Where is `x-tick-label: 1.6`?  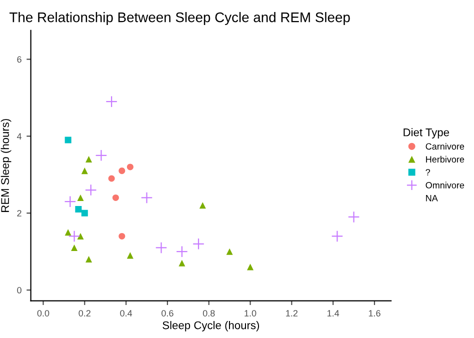
x-tick-label: 1.6 is located at coordinates (374, 313).